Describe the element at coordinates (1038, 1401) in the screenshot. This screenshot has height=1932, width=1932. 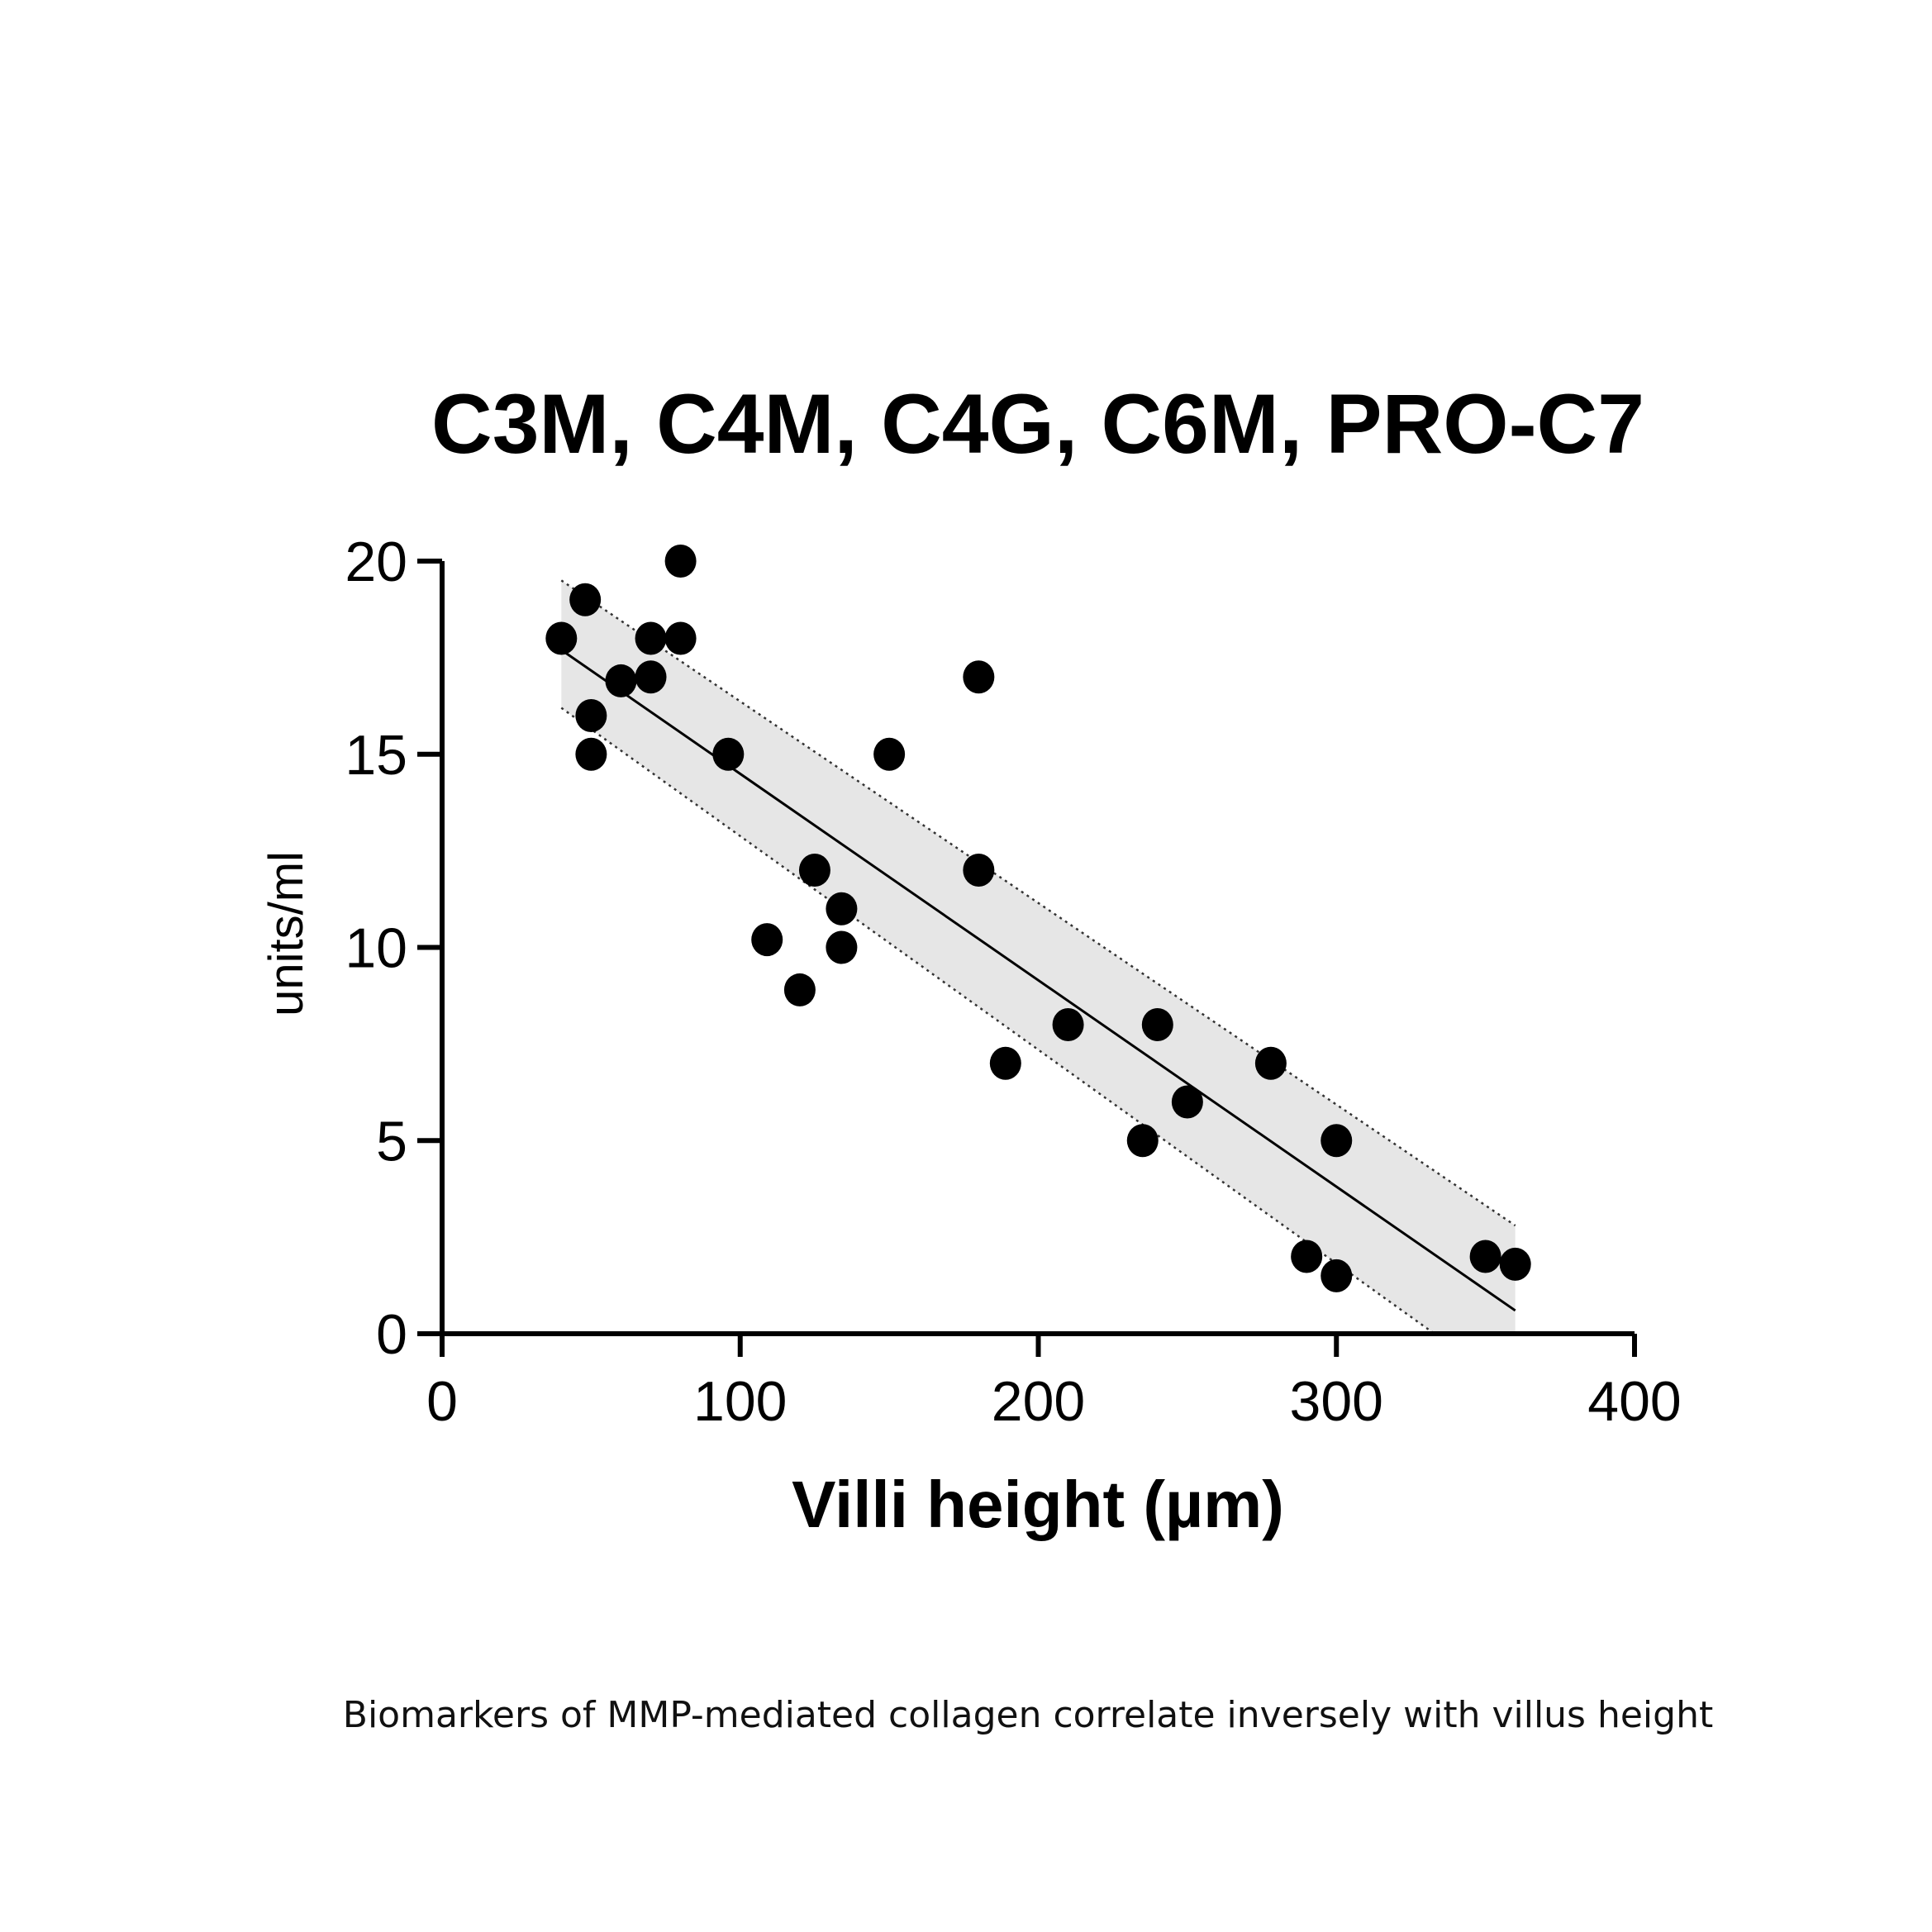
I see `x-tick-label: 200` at that location.